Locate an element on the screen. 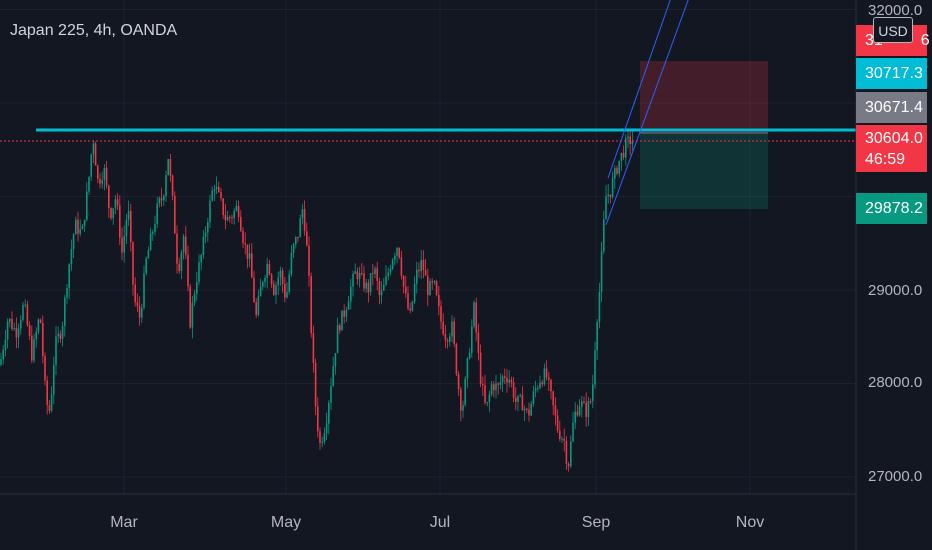  target-zone is located at coordinates (704, 171).